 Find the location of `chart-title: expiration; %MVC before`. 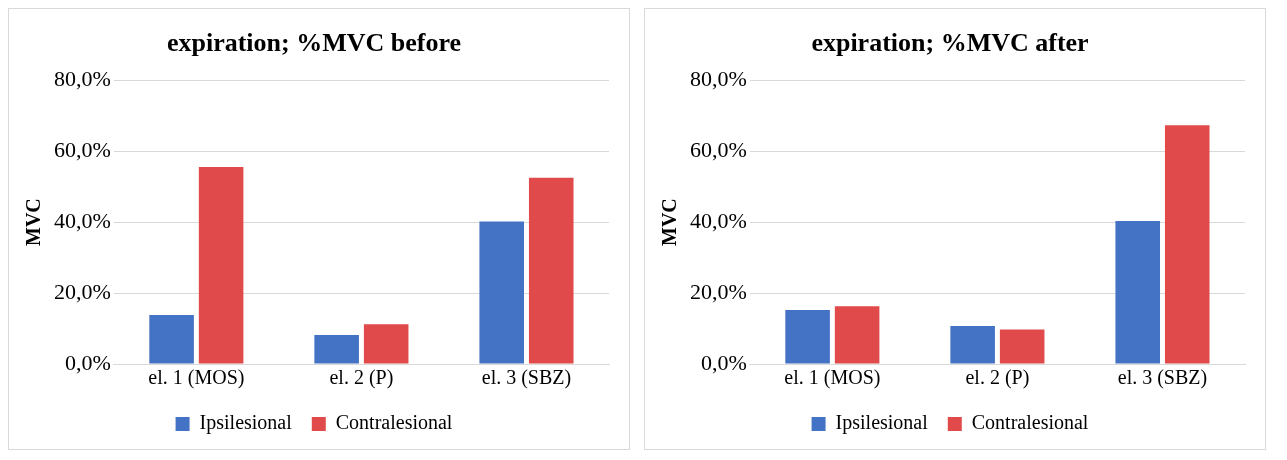

chart-title: expiration; %MVC before is located at coordinates (314, 43).